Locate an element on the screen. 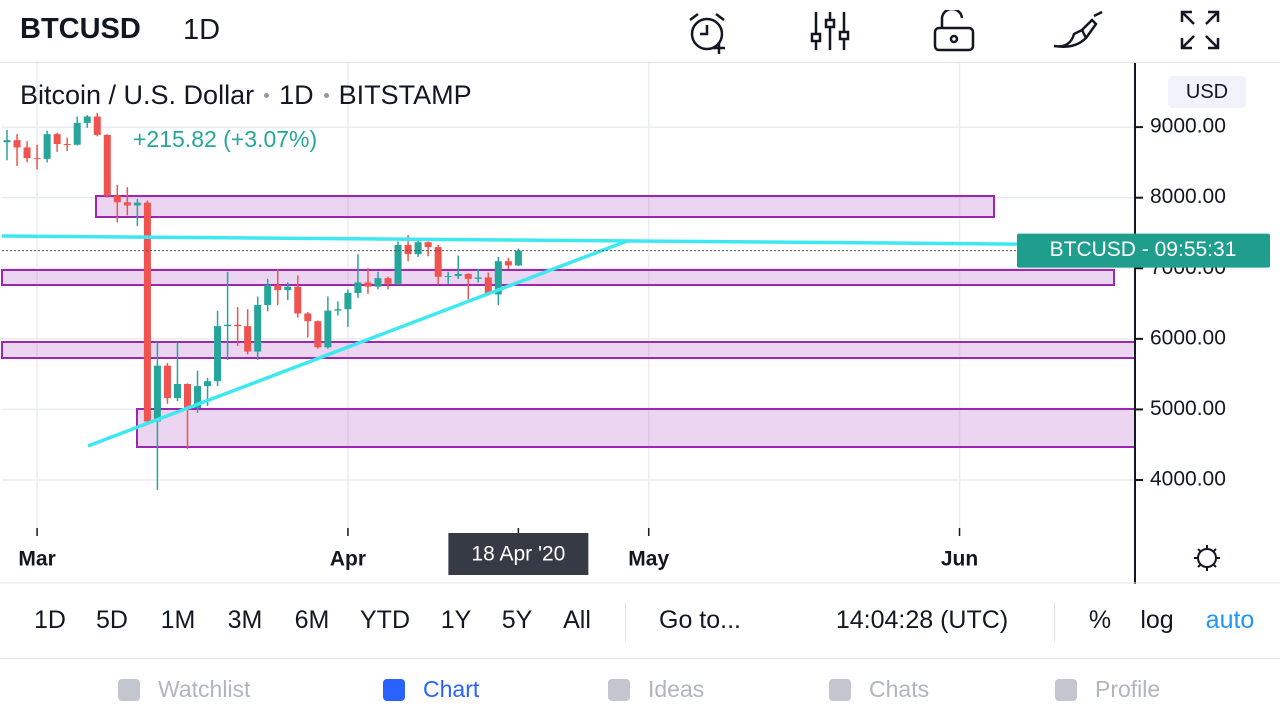 This screenshot has width=1280, height=719. header-divider is located at coordinates (640, 62).